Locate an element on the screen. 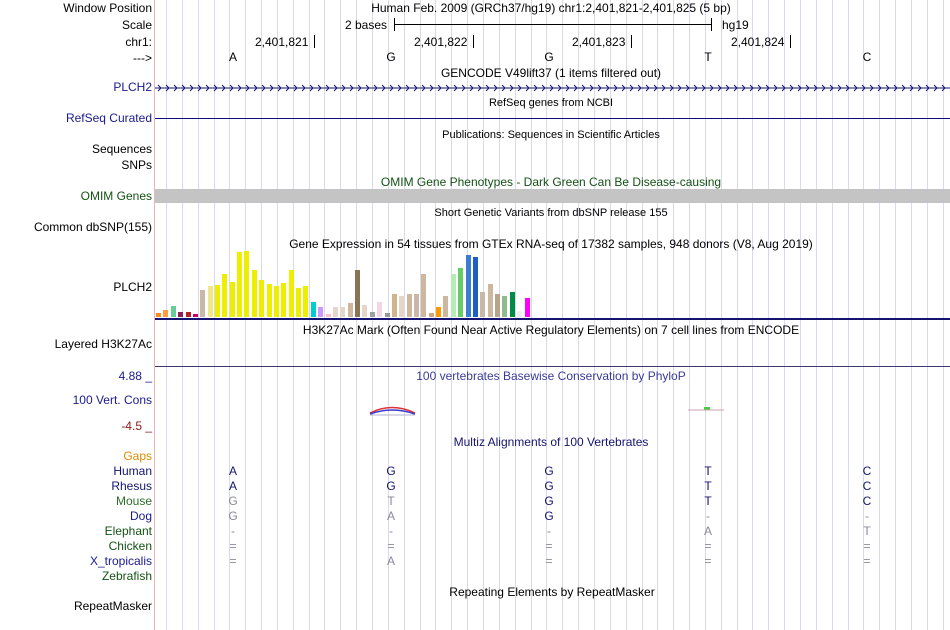 The width and height of the screenshot is (950, 630). track-label-repeatmasker: RepeatMasker is located at coordinates (112, 606).